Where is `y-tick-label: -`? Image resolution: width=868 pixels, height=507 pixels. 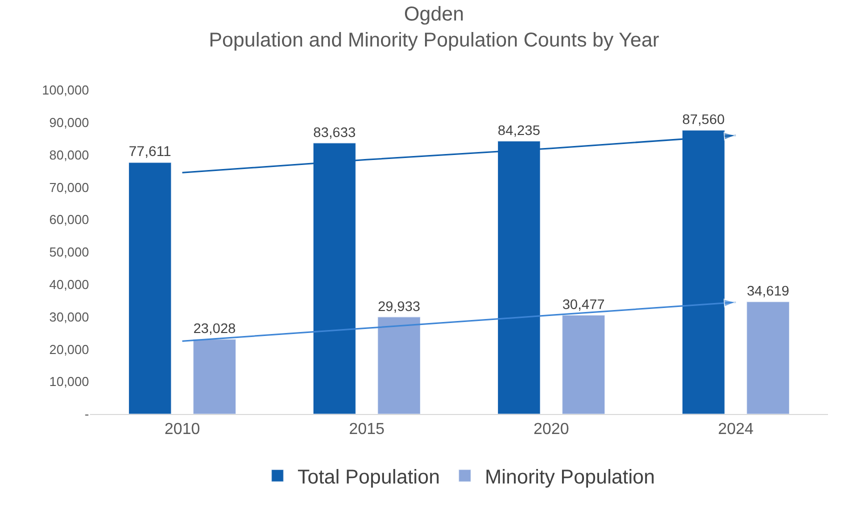 y-tick-label: - is located at coordinates (86, 414).